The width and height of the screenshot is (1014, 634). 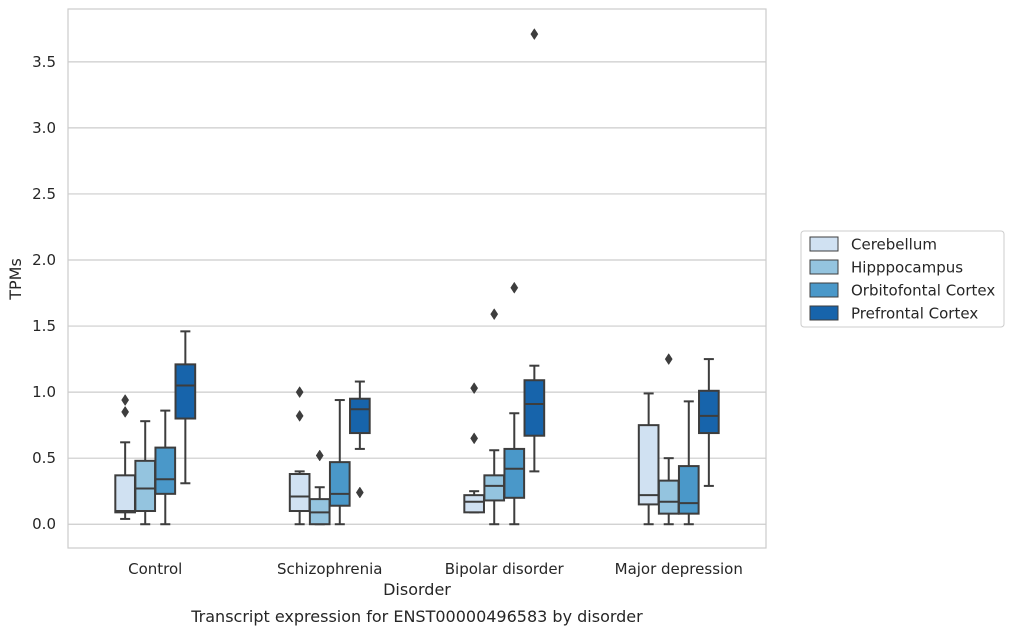 What do you see at coordinates (15, 279) in the screenshot?
I see `y-axis-label: TPMs` at bounding box center [15, 279].